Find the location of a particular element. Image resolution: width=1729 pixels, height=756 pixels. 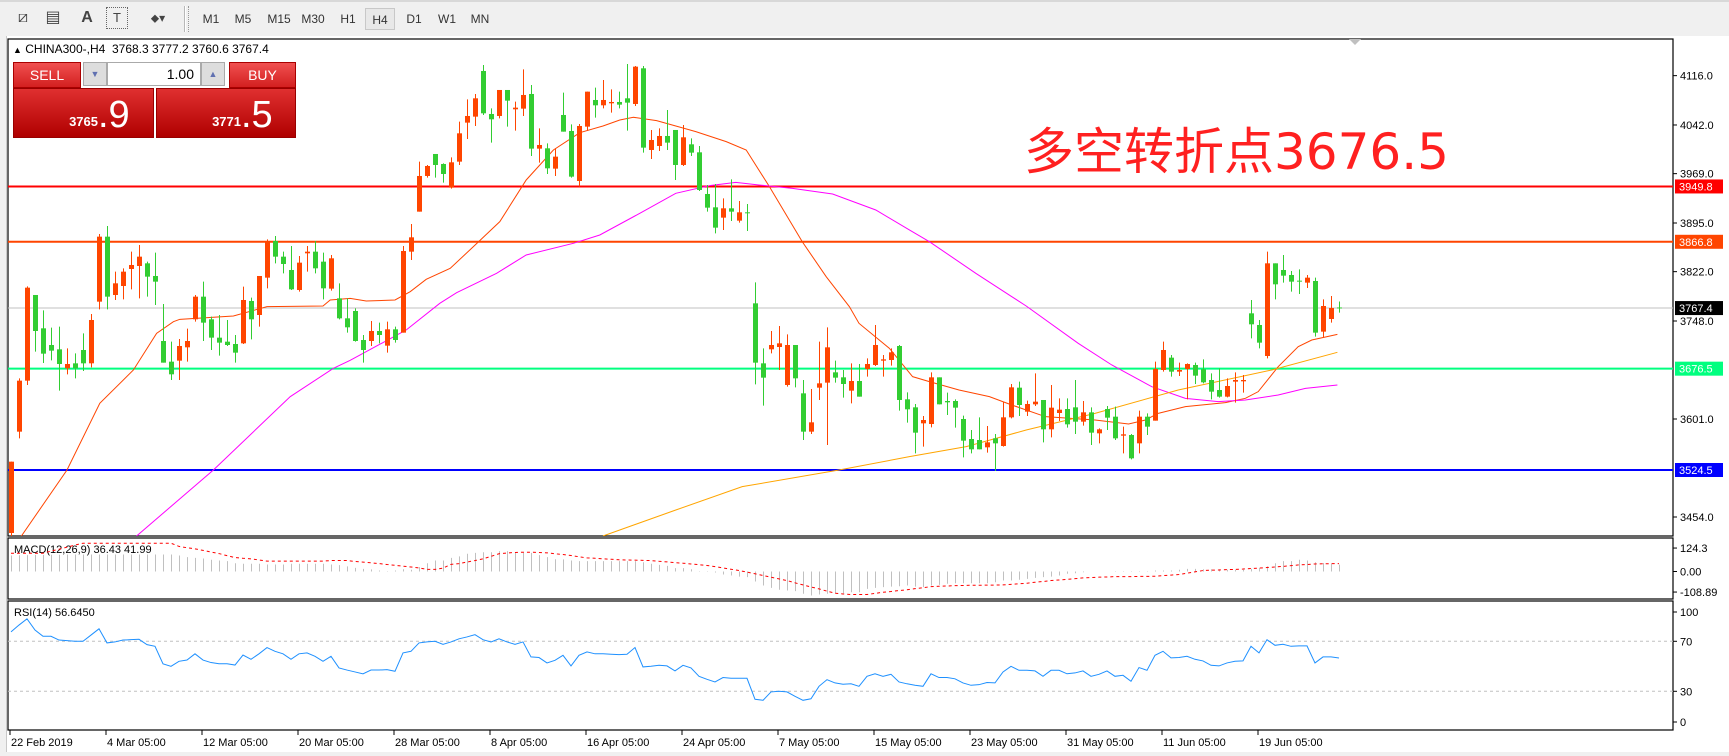

sell-price-box: 3765 .9 is located at coordinates (83, 113).